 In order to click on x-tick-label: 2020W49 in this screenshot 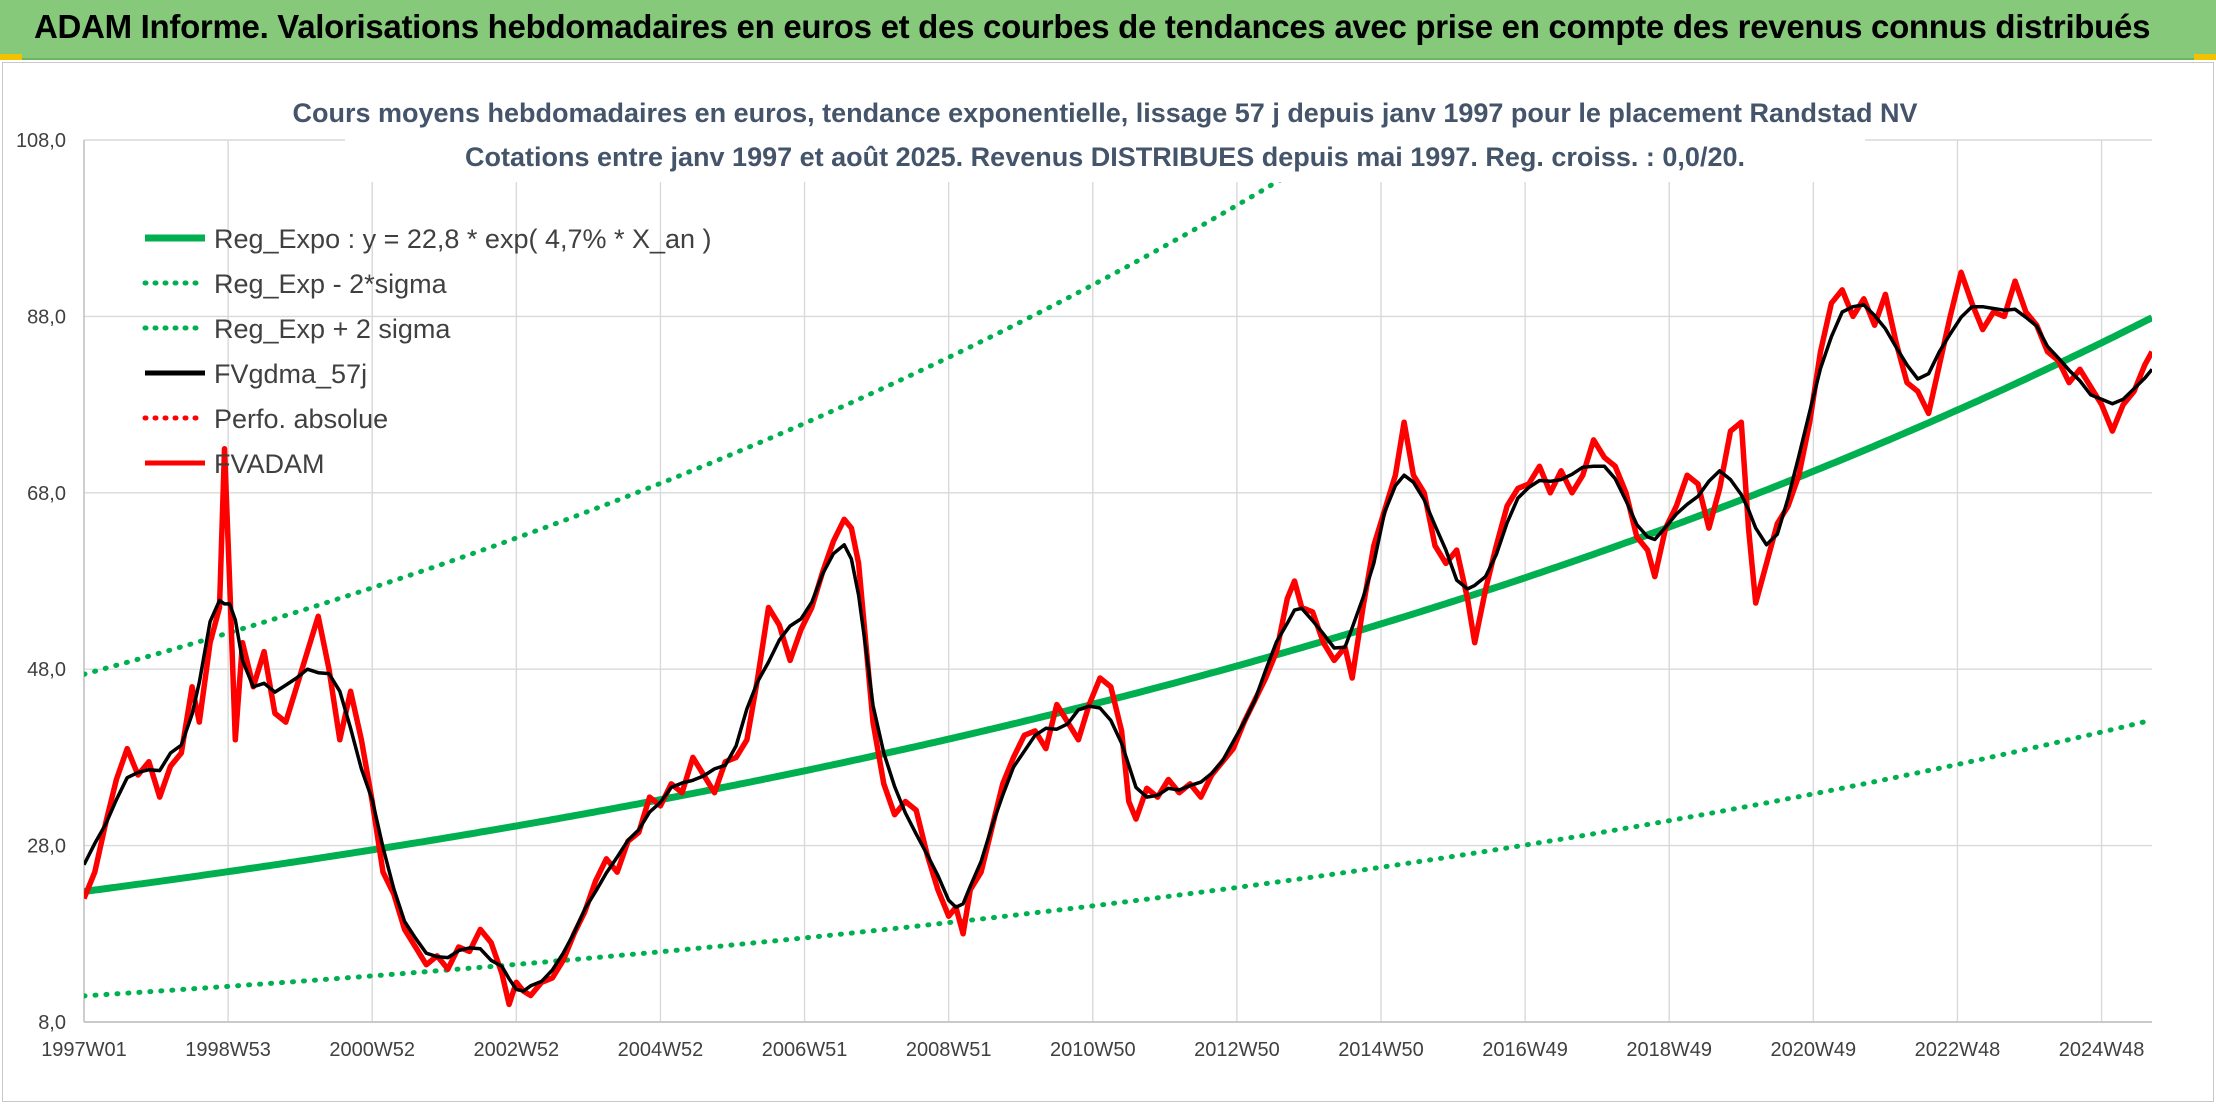, I will do `click(1814, 1050)`.